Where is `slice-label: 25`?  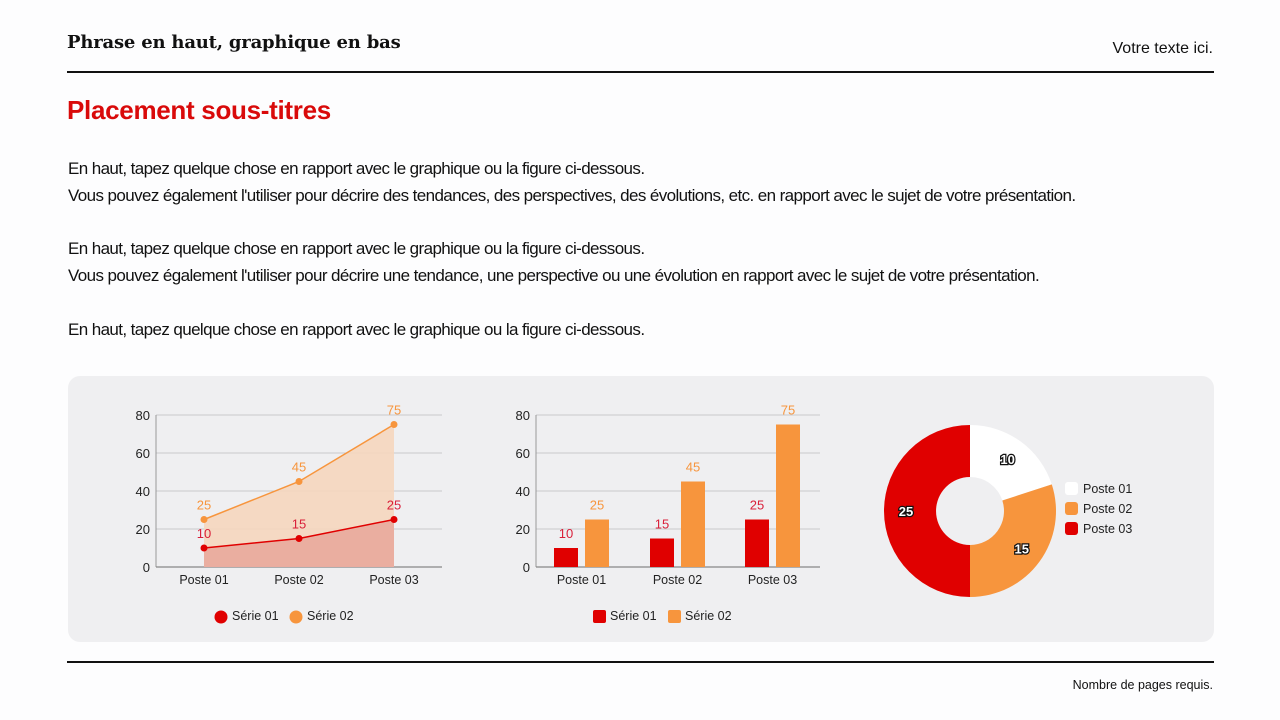
slice-label: 25 is located at coordinates (906, 511).